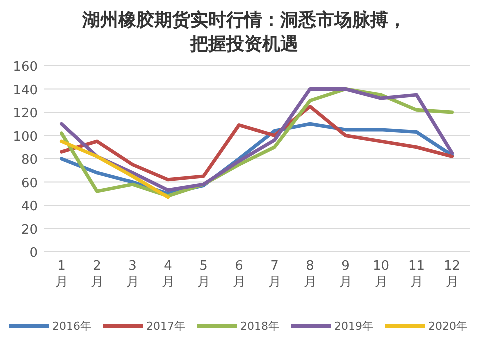  Describe the element at coordinates (25, 137) in the screenshot. I see `y-tick-label: 100` at that location.